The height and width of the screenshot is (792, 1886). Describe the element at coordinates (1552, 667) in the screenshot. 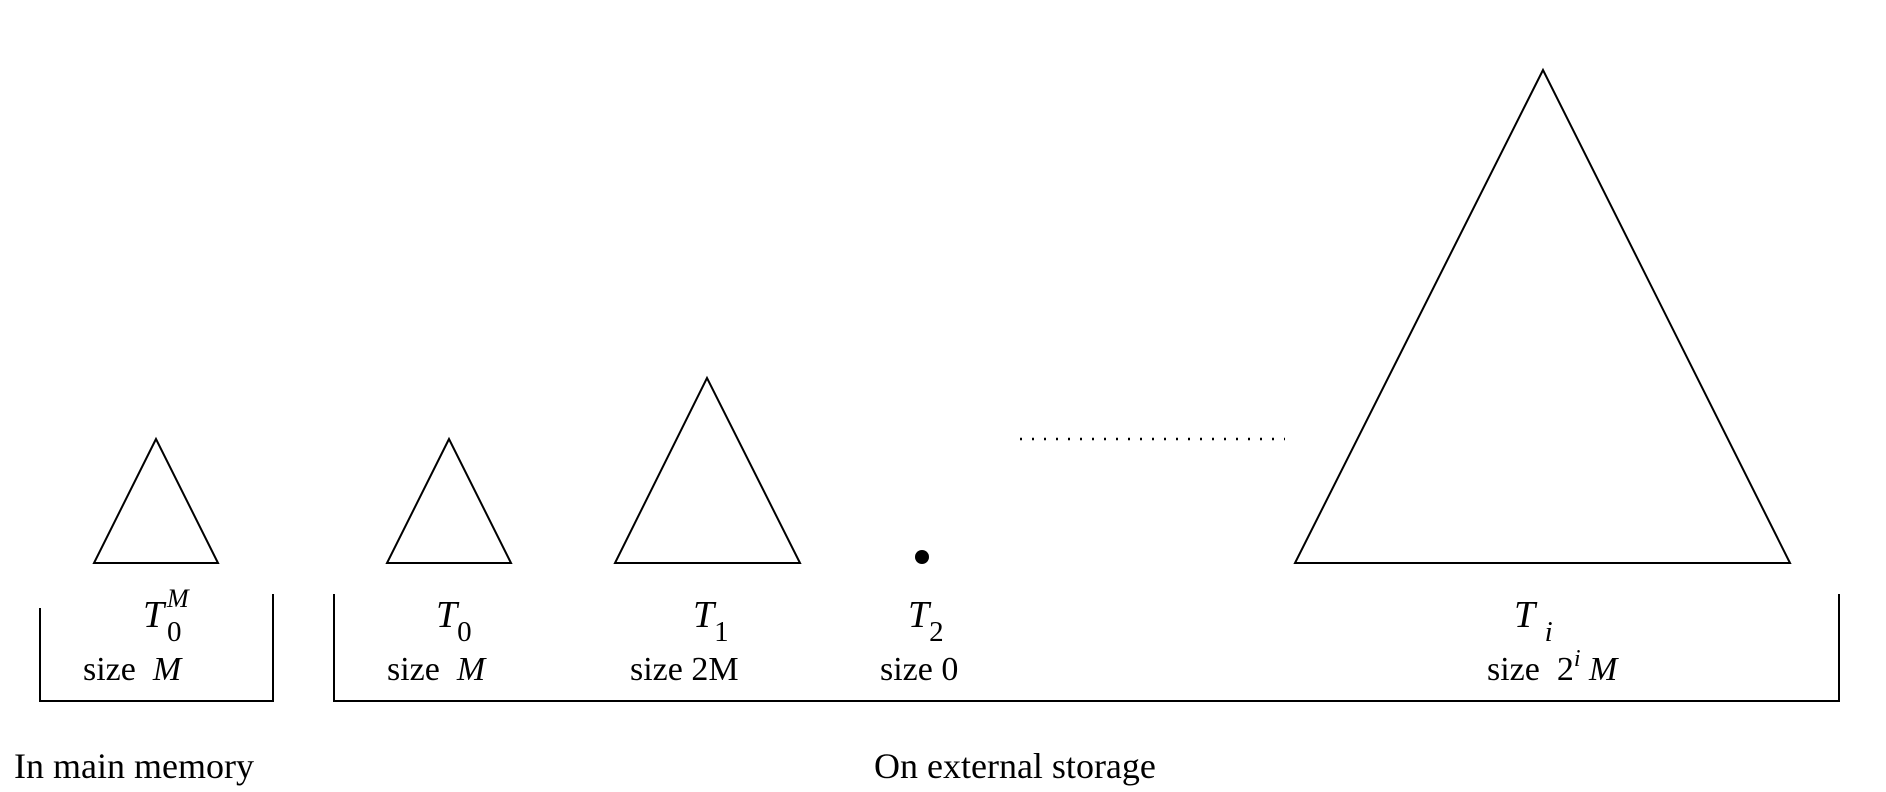

I see `tree-ti-size: size 2i M` at that location.